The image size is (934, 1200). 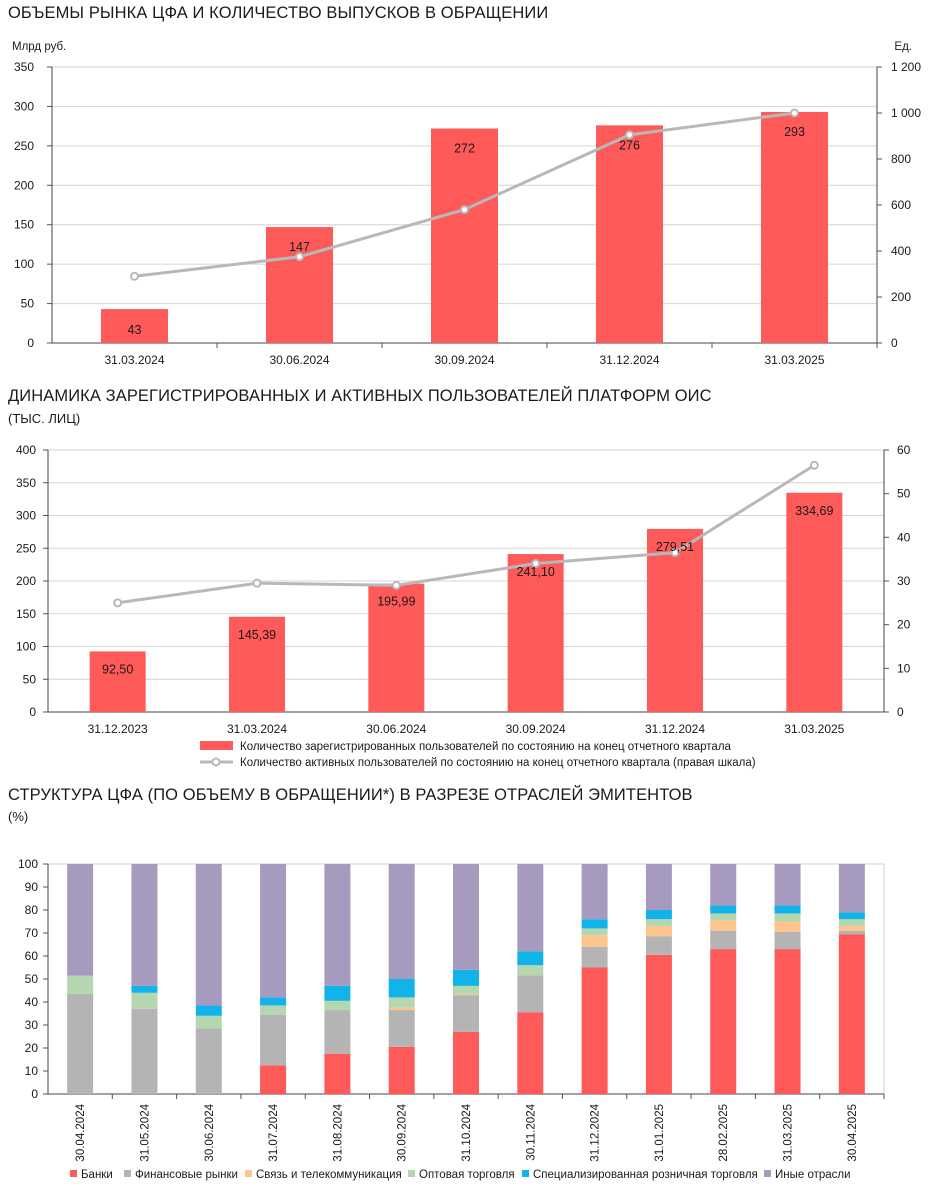 What do you see at coordinates (257, 729) in the screenshot?
I see `x-tick-label: 31.03.2024` at bounding box center [257, 729].